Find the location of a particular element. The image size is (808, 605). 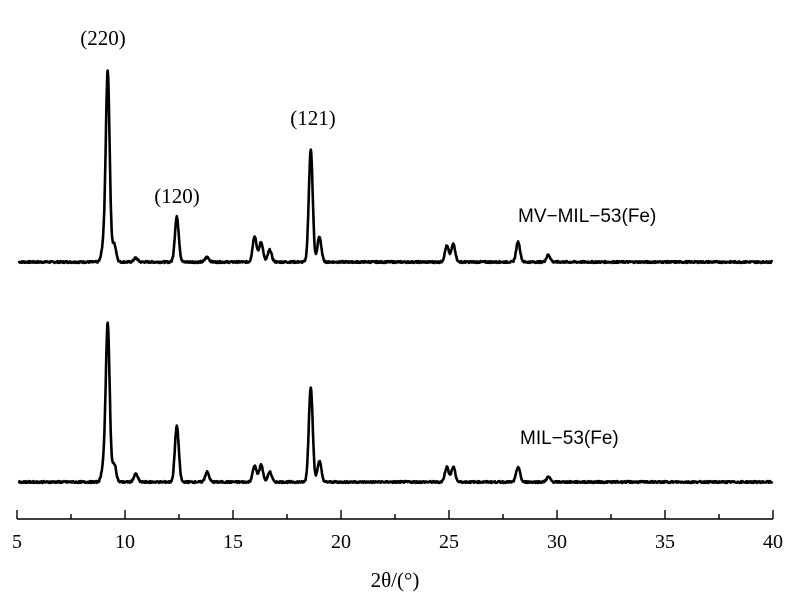

series-label-mv-mil-53-fe: MV−MIL−53(Fe) is located at coordinates (587, 216).